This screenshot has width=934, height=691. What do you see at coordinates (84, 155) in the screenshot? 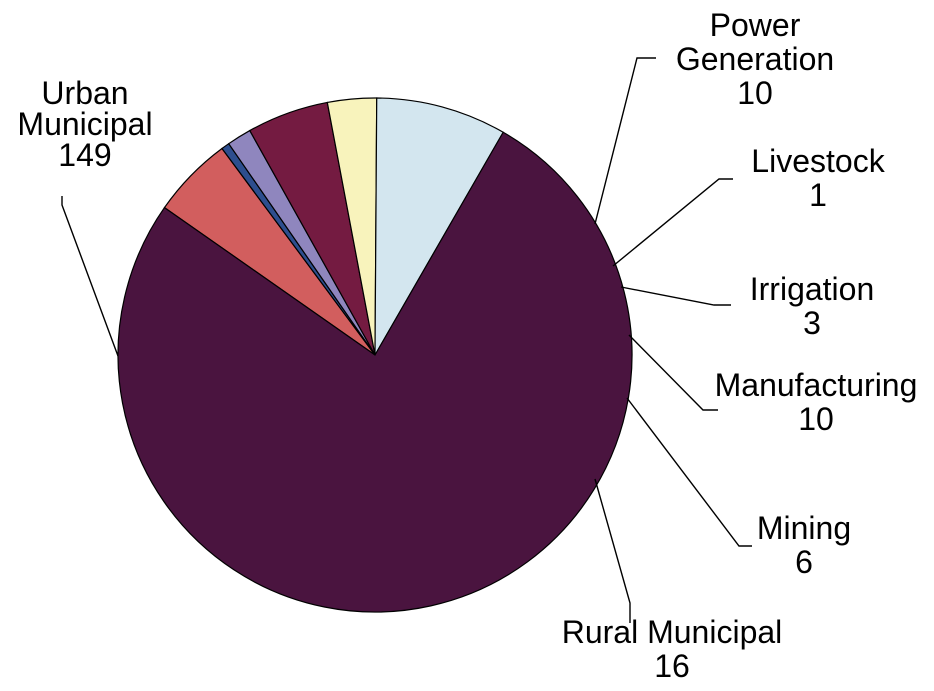
I see `label-value: 149` at bounding box center [84, 155].